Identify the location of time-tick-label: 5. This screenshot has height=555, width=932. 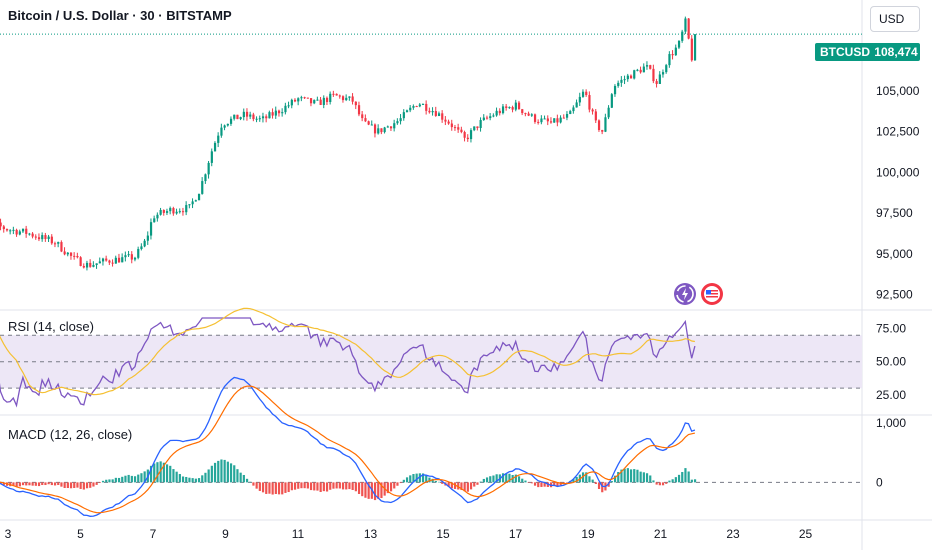
(80, 534).